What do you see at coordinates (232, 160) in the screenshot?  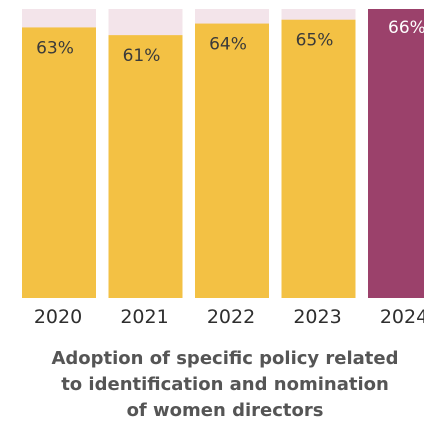 I see `bar-2022` at bounding box center [232, 160].